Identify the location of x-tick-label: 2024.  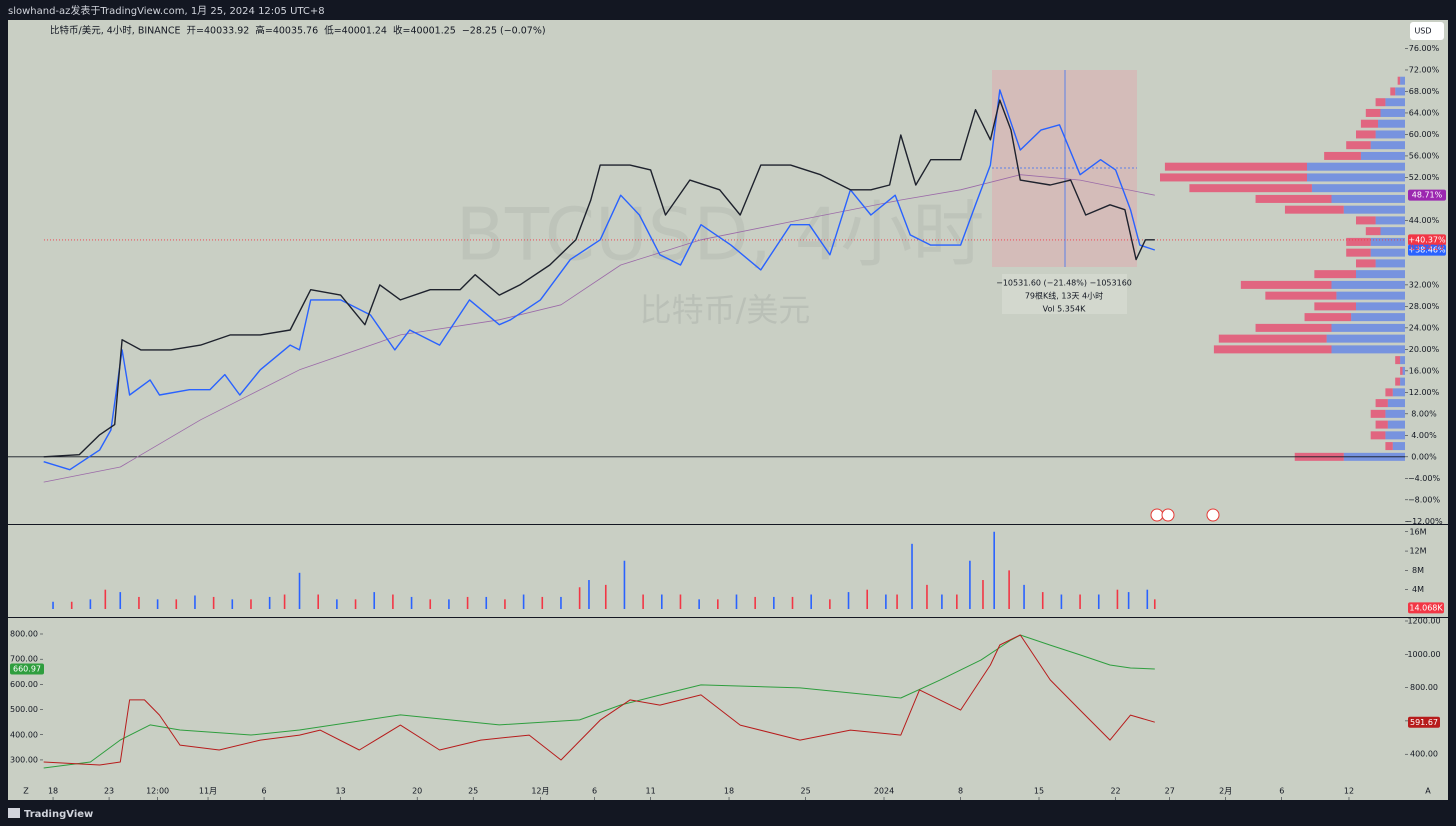
(884, 791).